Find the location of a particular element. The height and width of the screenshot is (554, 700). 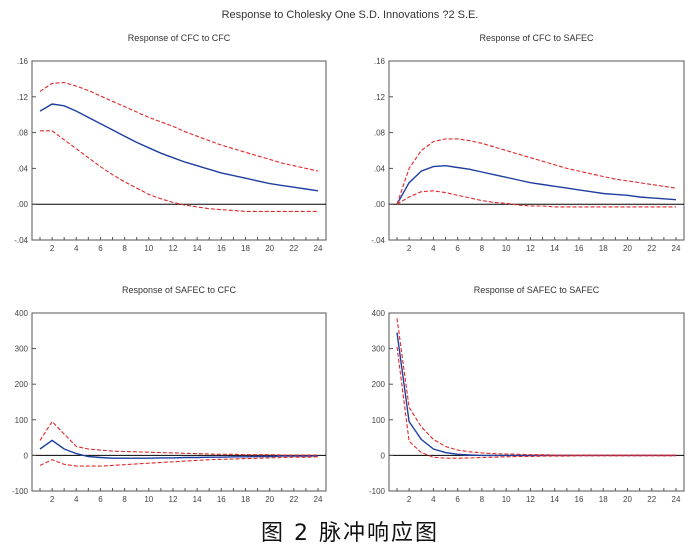

panel-title: Response of SAFEC to CFC is located at coordinates (179, 290).